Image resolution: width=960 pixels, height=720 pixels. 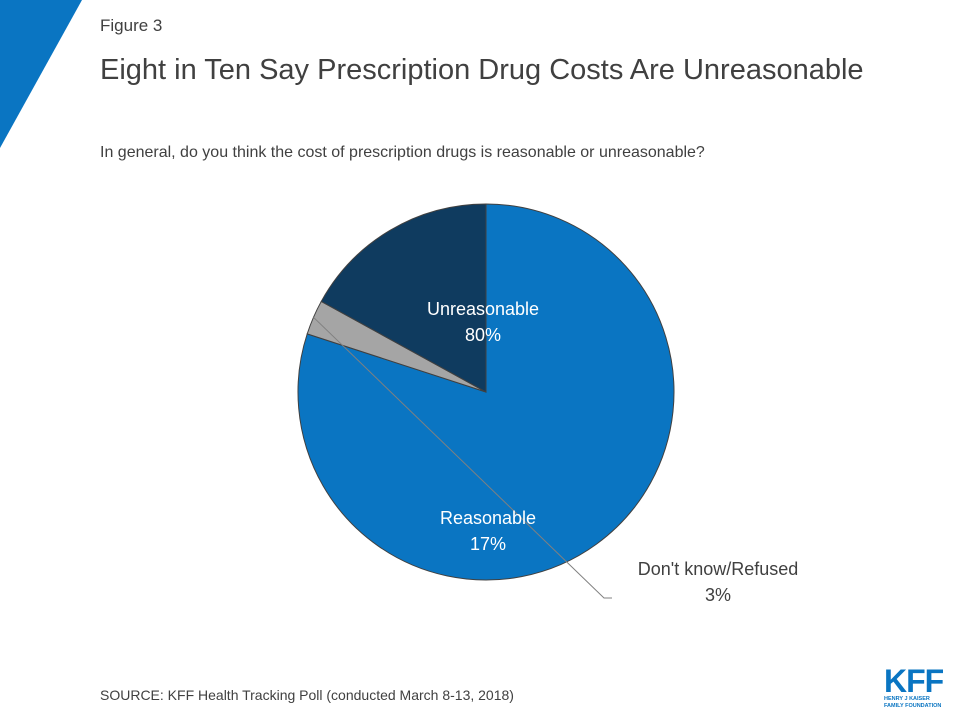 What do you see at coordinates (131, 25) in the screenshot?
I see `figure-label: Figure 3` at bounding box center [131, 25].